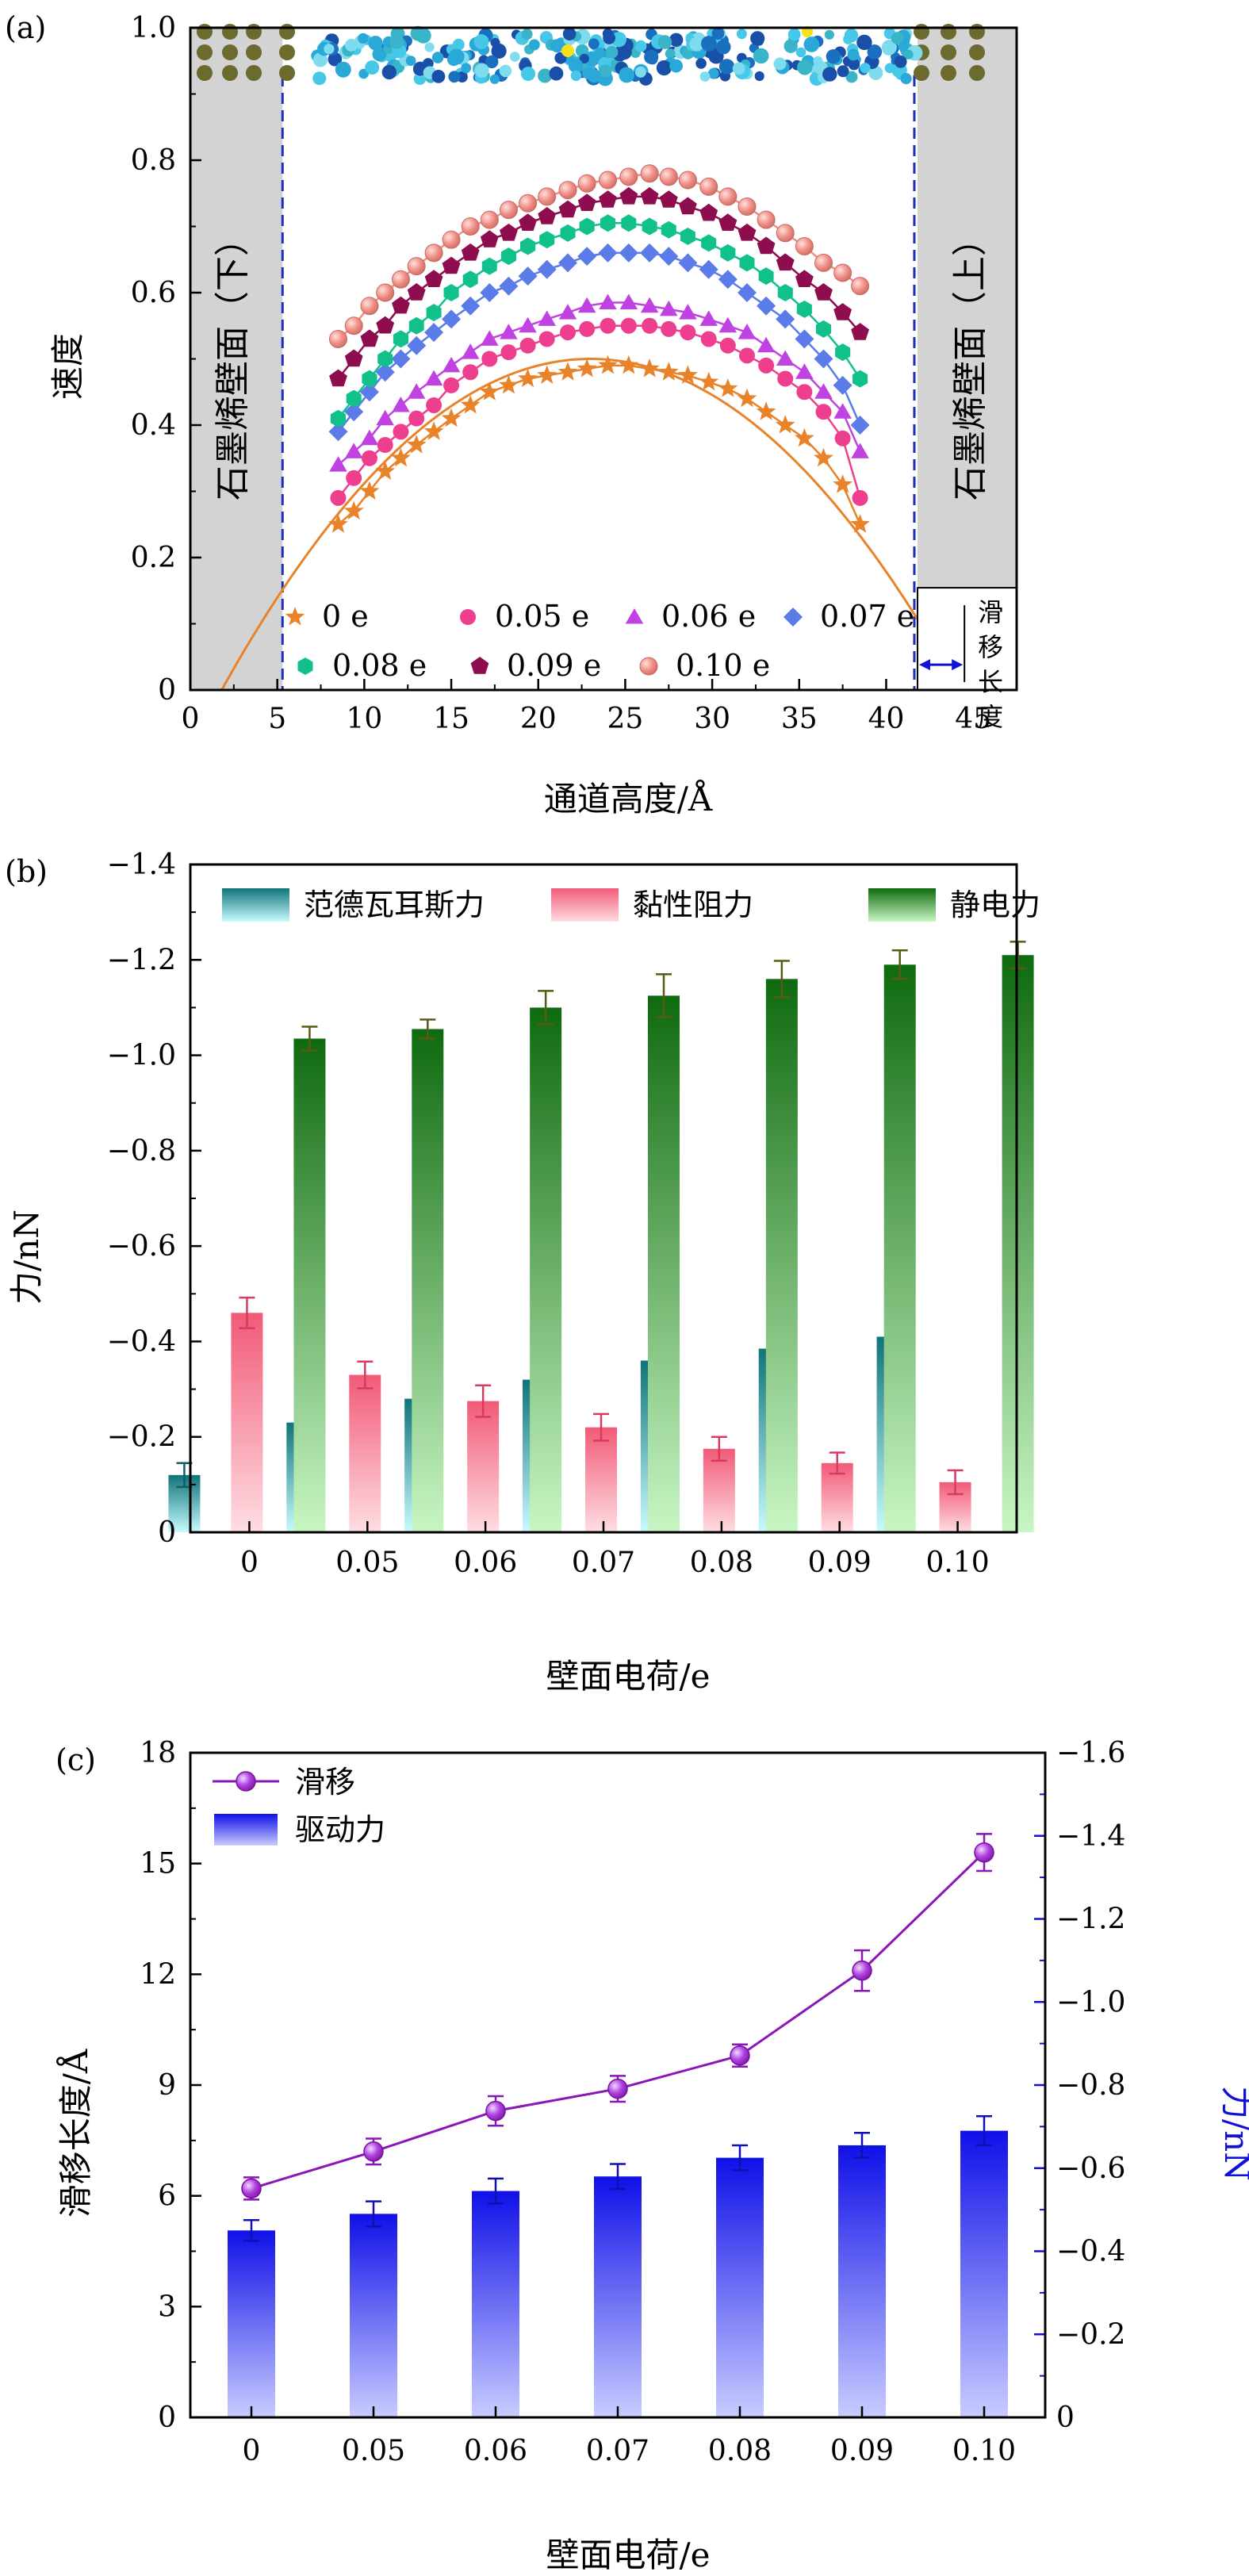  I want to click on legend-label: 0 e, so click(345, 616).